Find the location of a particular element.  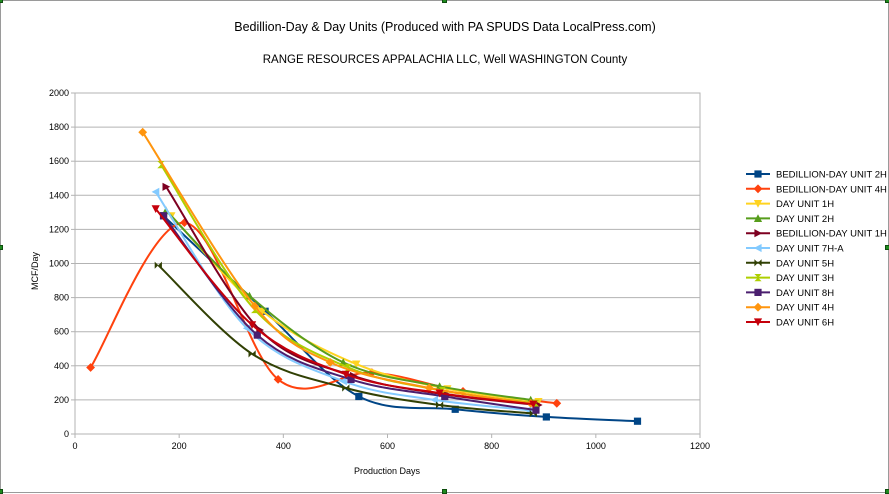

legend-item: BEDILLION-DAY UNIT 4H is located at coordinates (816, 189).